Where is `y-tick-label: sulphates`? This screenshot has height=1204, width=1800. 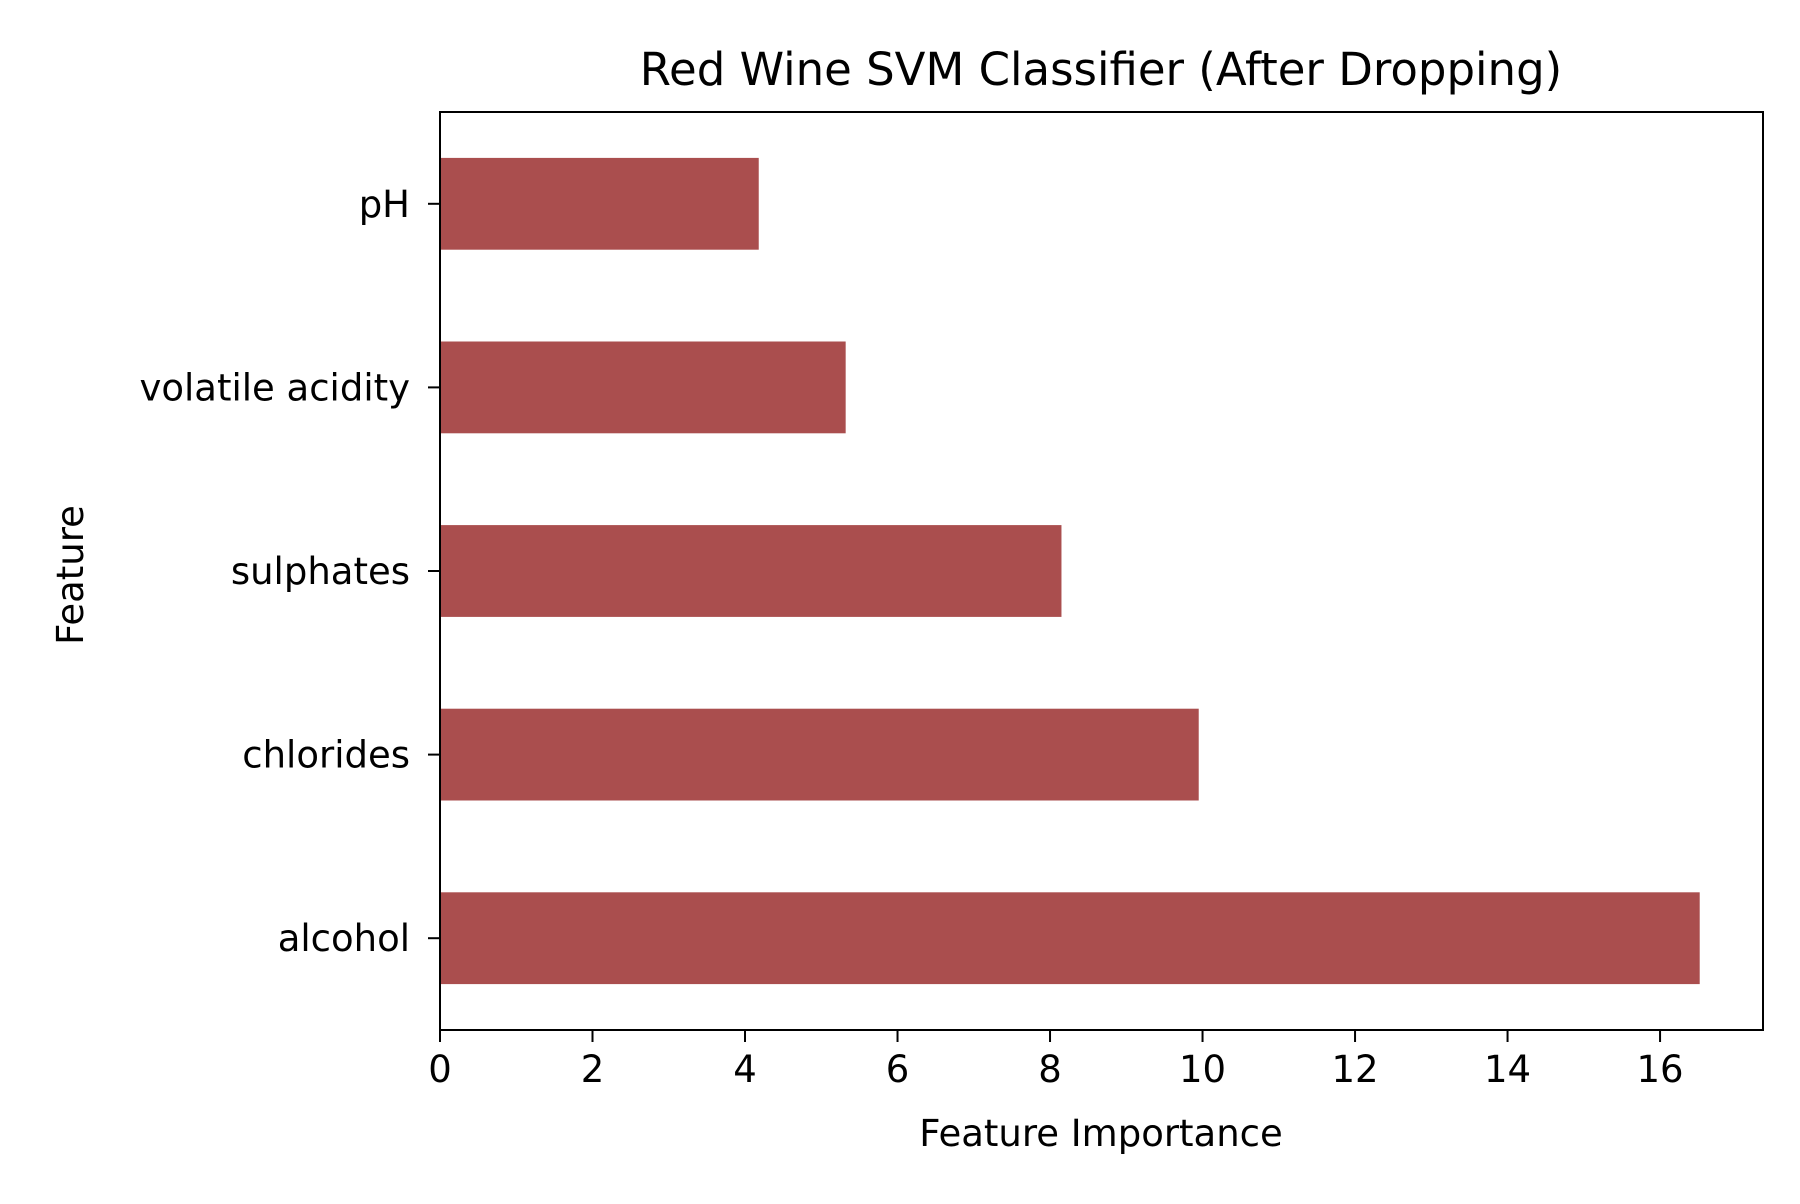
y-tick-label: sulphates is located at coordinates (320, 571).